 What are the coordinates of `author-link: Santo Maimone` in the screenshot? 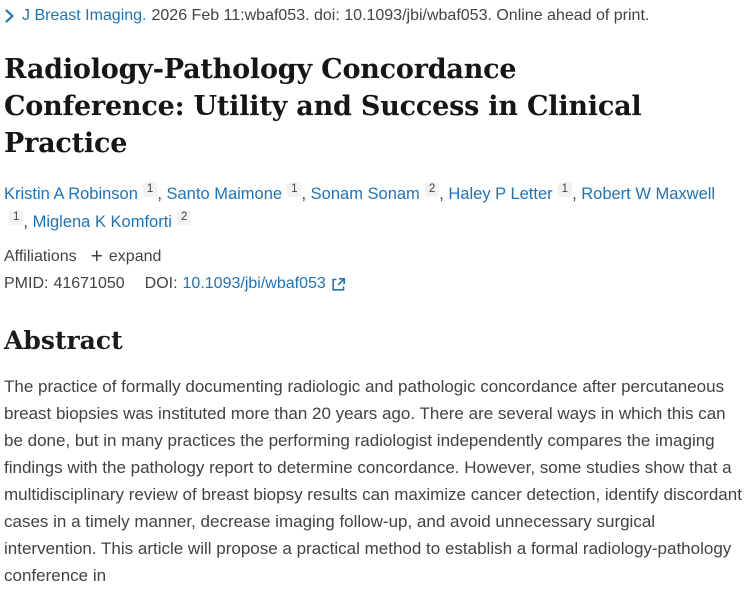 It's located at (224, 194).